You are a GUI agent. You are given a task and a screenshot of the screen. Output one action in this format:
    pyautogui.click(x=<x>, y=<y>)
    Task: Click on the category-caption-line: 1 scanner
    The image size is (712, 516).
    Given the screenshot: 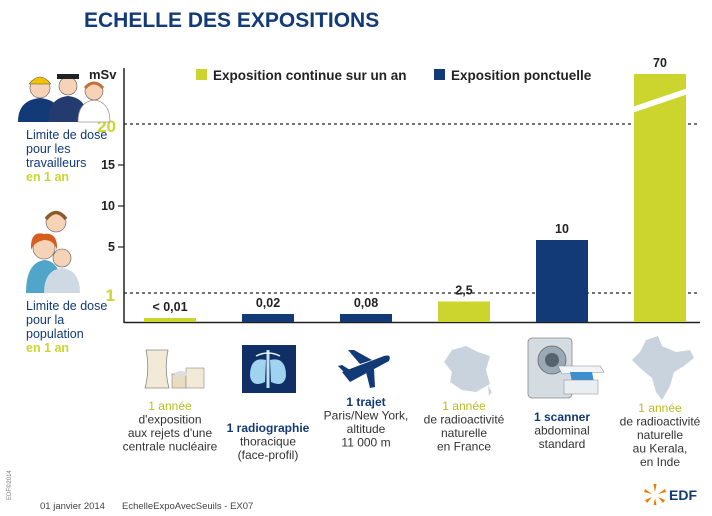 What is the action you would take?
    pyautogui.click(x=562, y=417)
    